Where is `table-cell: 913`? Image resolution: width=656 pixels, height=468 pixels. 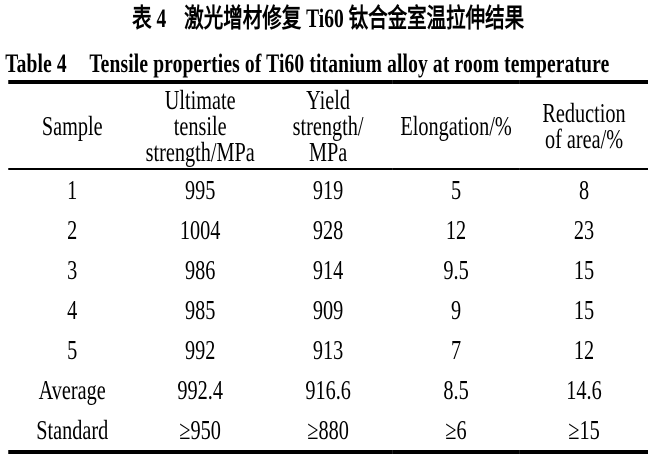
table-cell: 913 is located at coordinates (328, 350).